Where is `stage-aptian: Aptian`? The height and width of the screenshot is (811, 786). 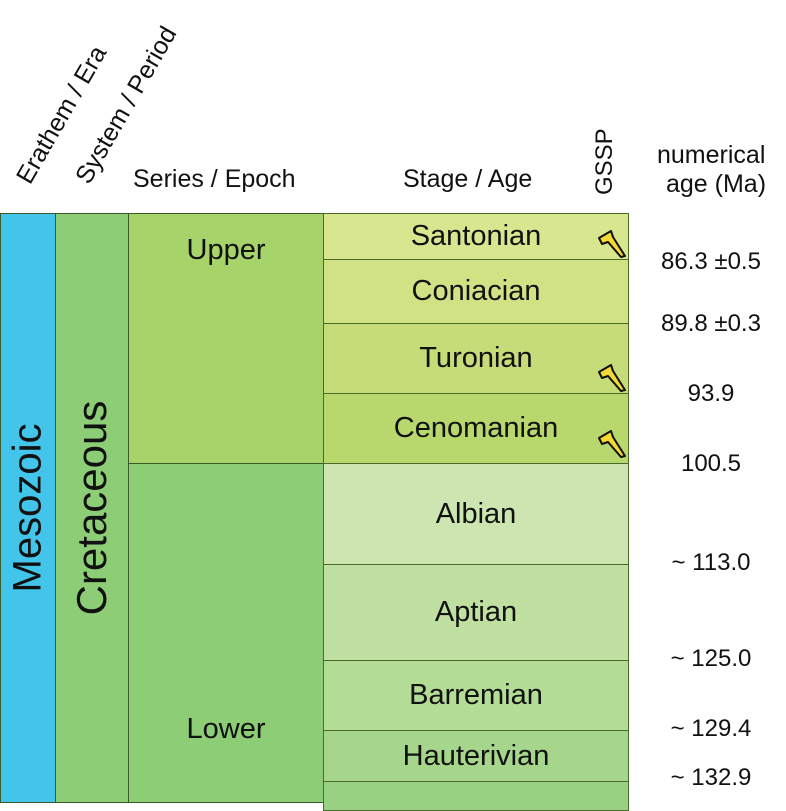
stage-aptian: Aptian is located at coordinates (476, 612).